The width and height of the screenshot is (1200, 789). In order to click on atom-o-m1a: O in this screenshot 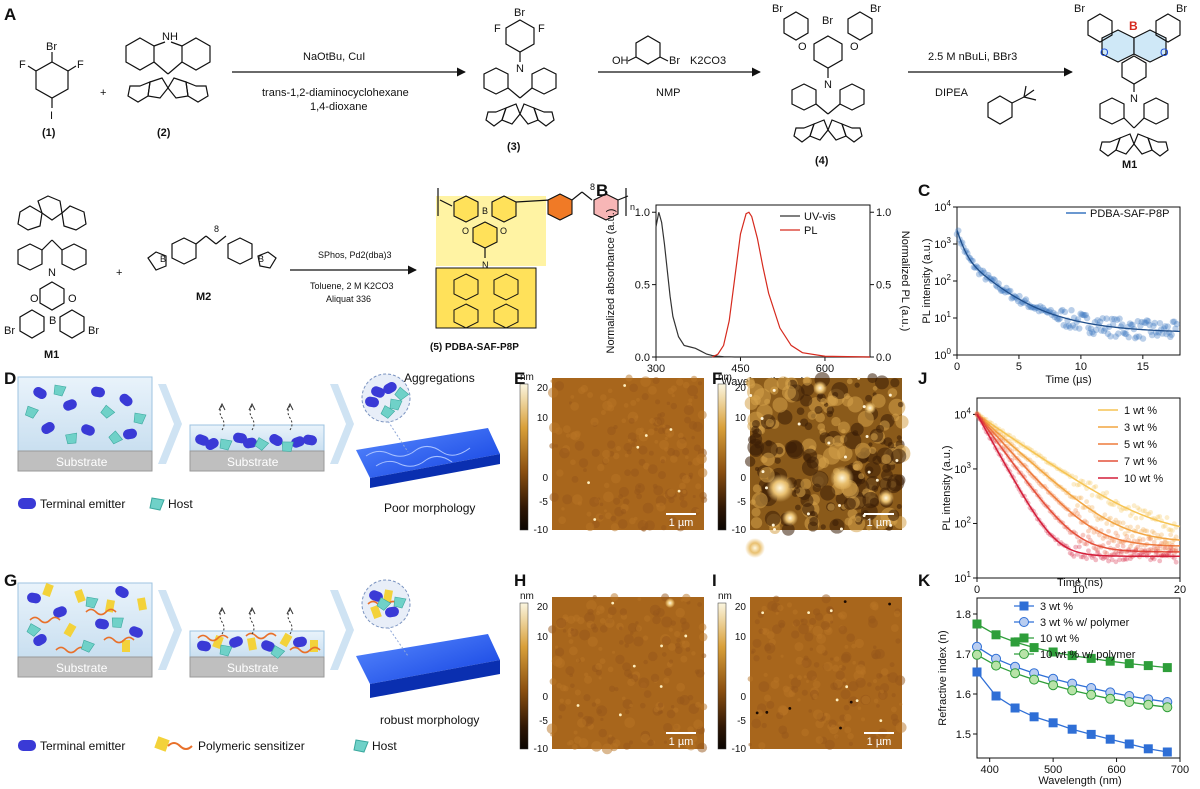, I will do `click(1104, 53)`.